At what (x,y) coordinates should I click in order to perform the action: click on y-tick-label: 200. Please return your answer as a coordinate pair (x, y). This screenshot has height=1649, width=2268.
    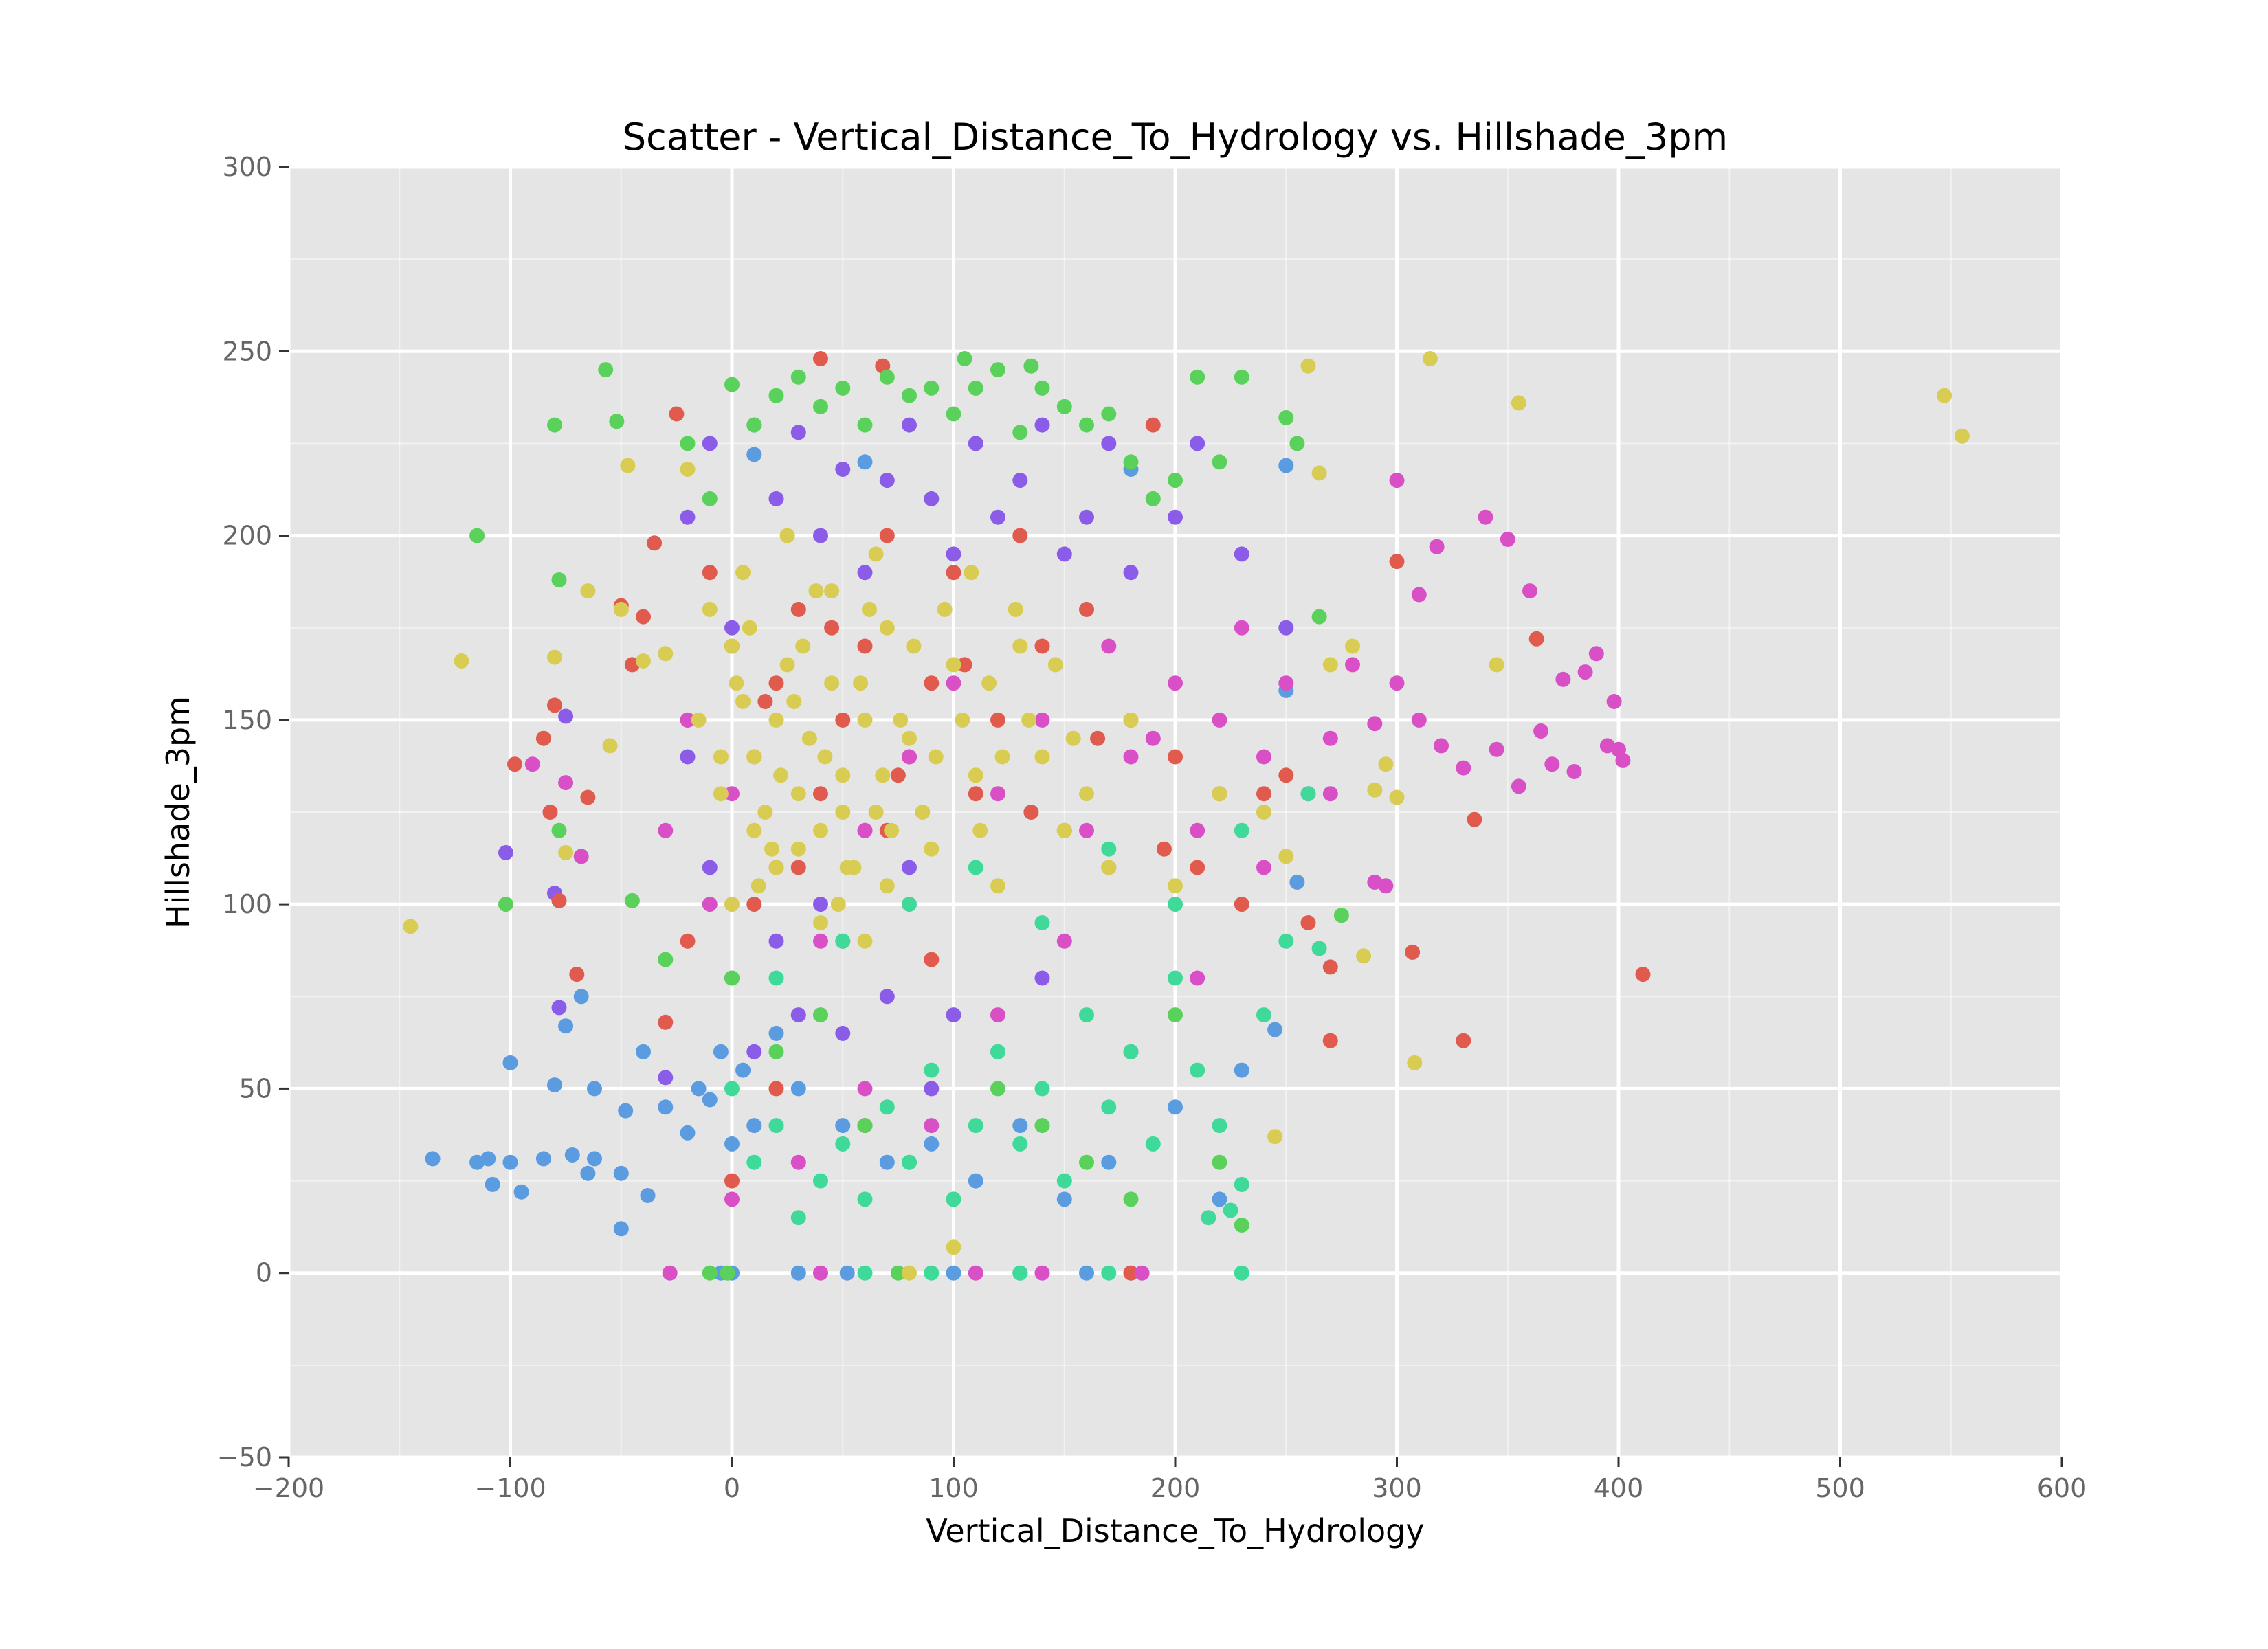
    Looking at the image, I should click on (247, 536).